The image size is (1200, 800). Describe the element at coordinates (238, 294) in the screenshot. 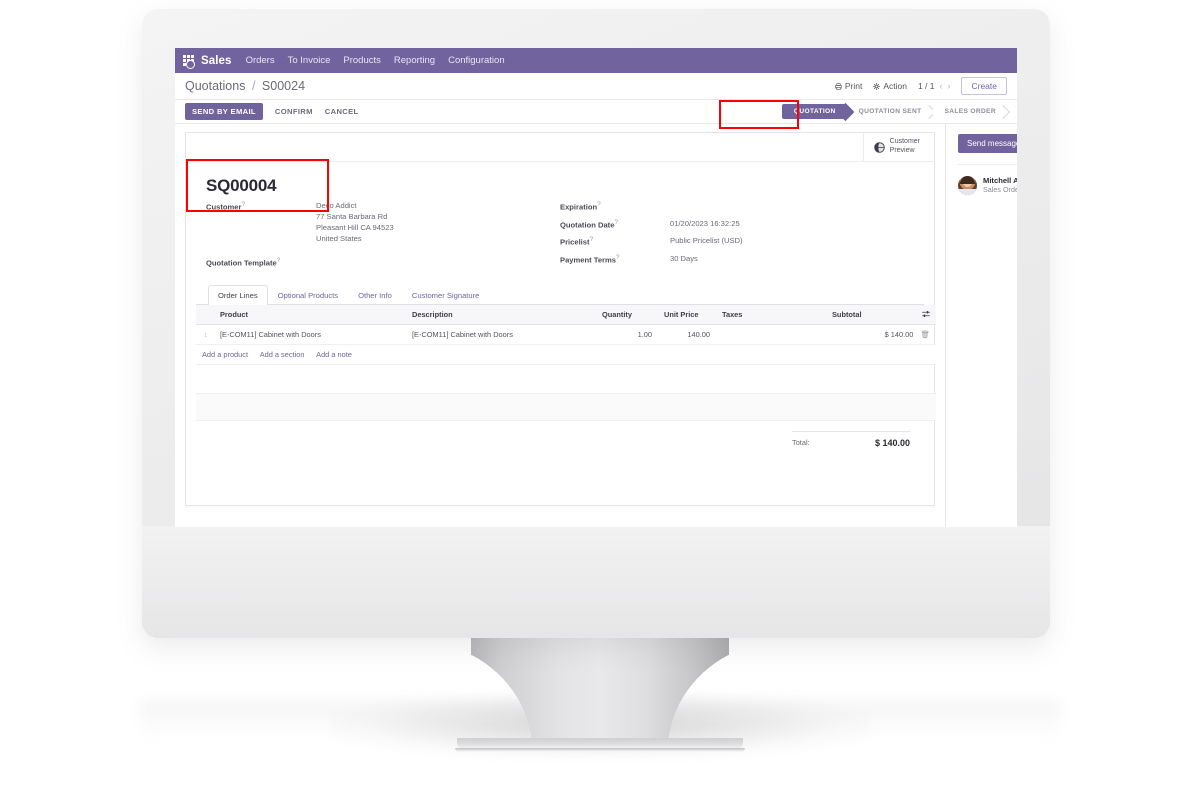

I see `tab-order-lines: Order Lines` at that location.